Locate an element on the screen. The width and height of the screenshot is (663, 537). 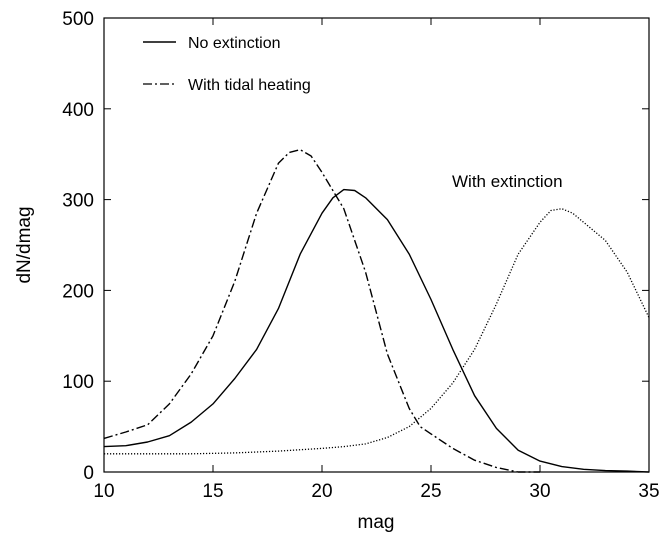
y-tick-label: 500 is located at coordinates (78, 19).